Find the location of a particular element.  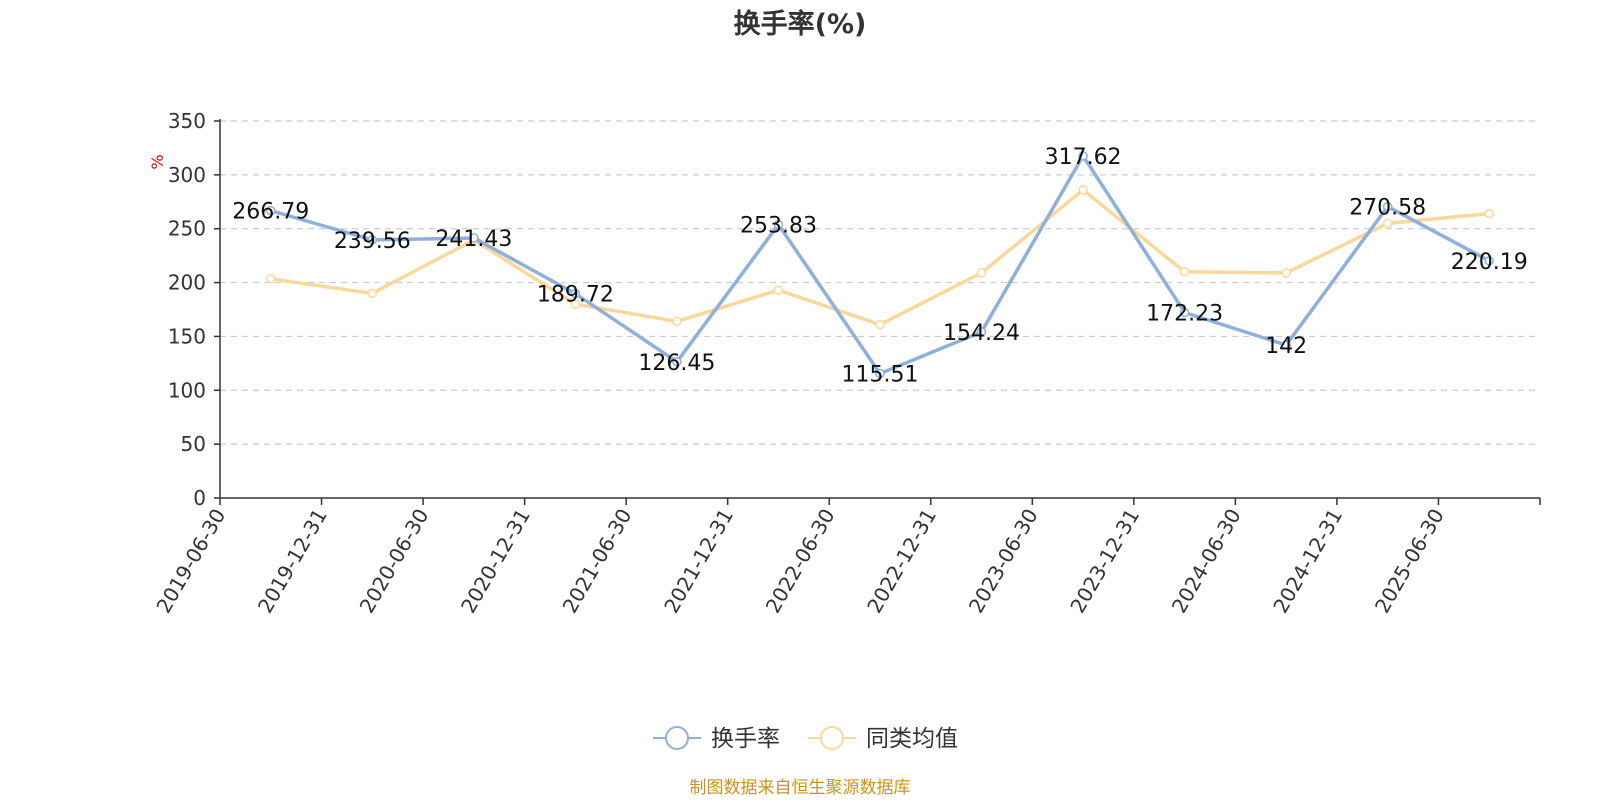

data-label: 142 is located at coordinates (1286, 346).